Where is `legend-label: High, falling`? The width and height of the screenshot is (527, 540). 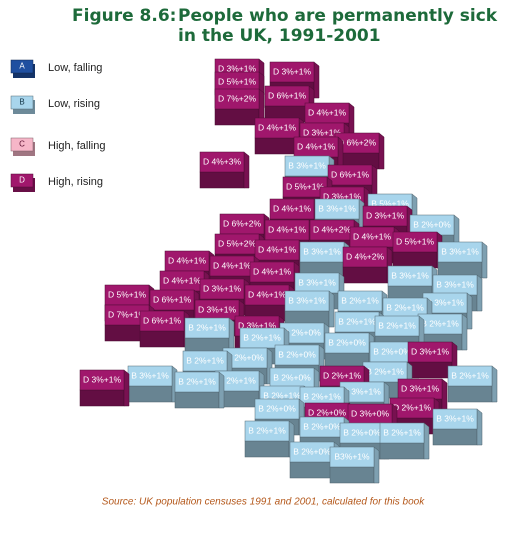 legend-label: High, falling is located at coordinates (76, 146).